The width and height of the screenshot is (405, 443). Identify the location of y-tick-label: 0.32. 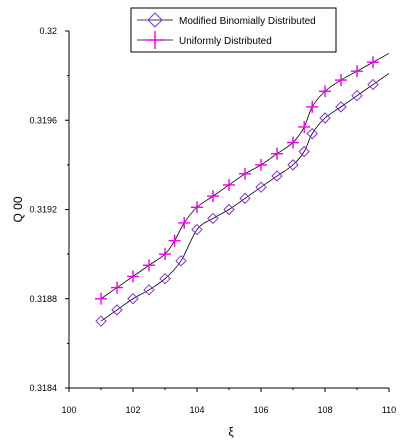
(48, 31).